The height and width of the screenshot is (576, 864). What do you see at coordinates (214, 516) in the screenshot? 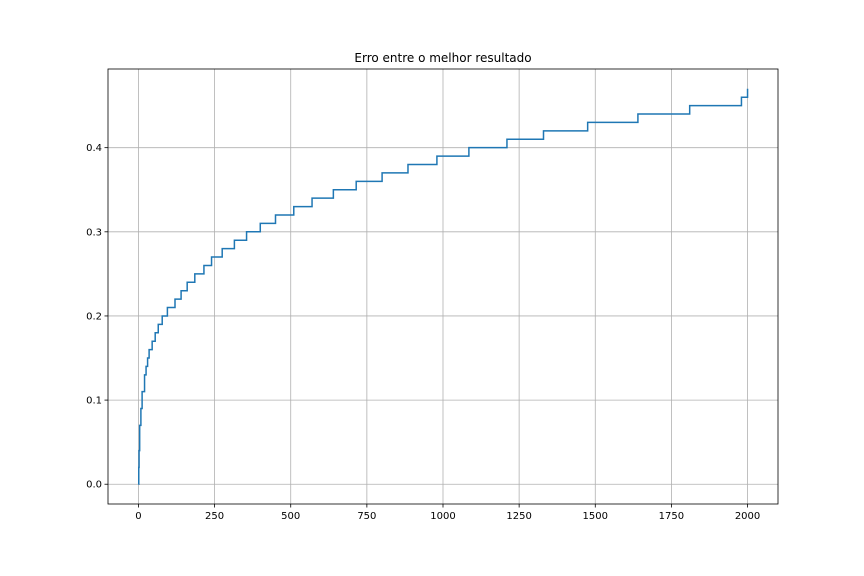
I see `x-tick-label: 250` at bounding box center [214, 516].